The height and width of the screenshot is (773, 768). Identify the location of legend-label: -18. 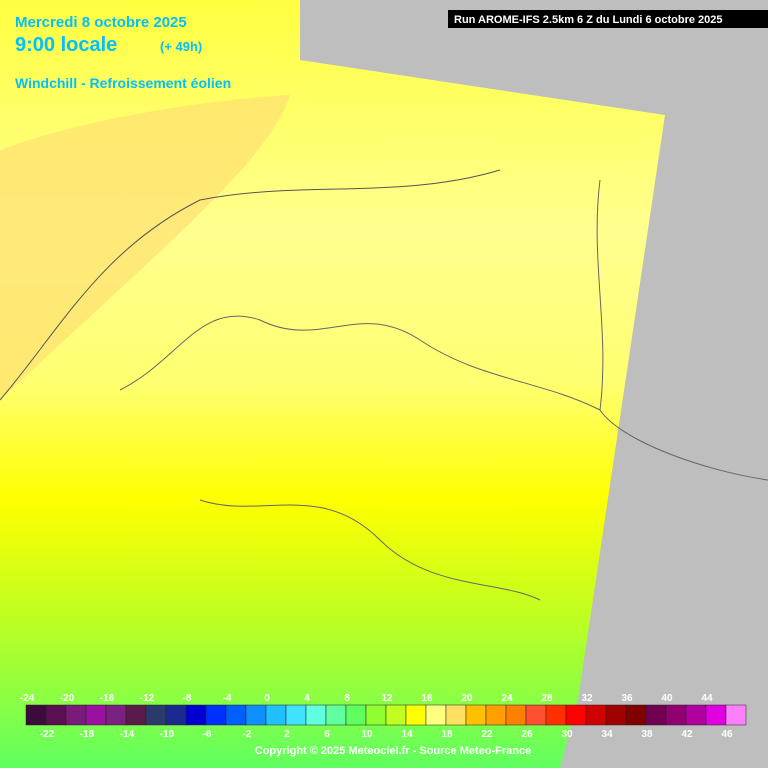
(87, 734).